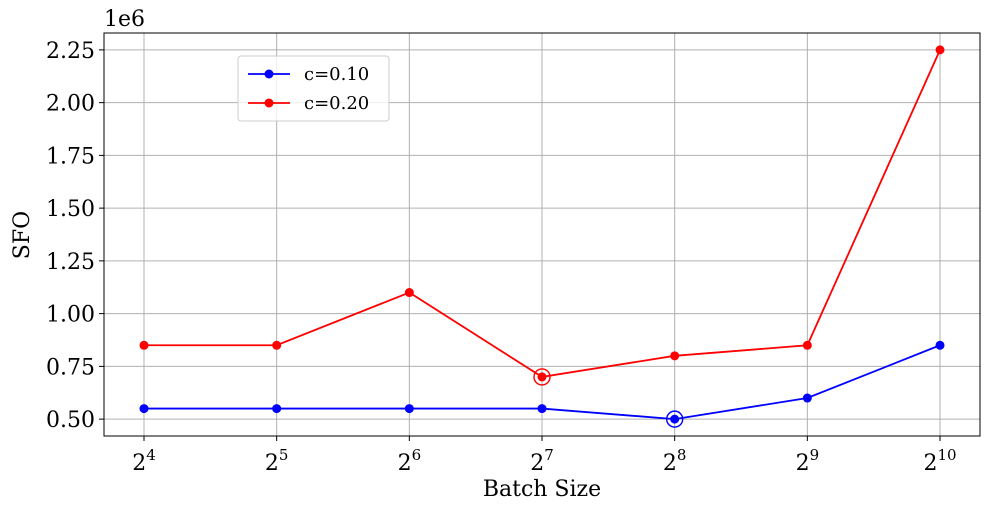  I want to click on x-tick-label: 24, so click(144, 461).